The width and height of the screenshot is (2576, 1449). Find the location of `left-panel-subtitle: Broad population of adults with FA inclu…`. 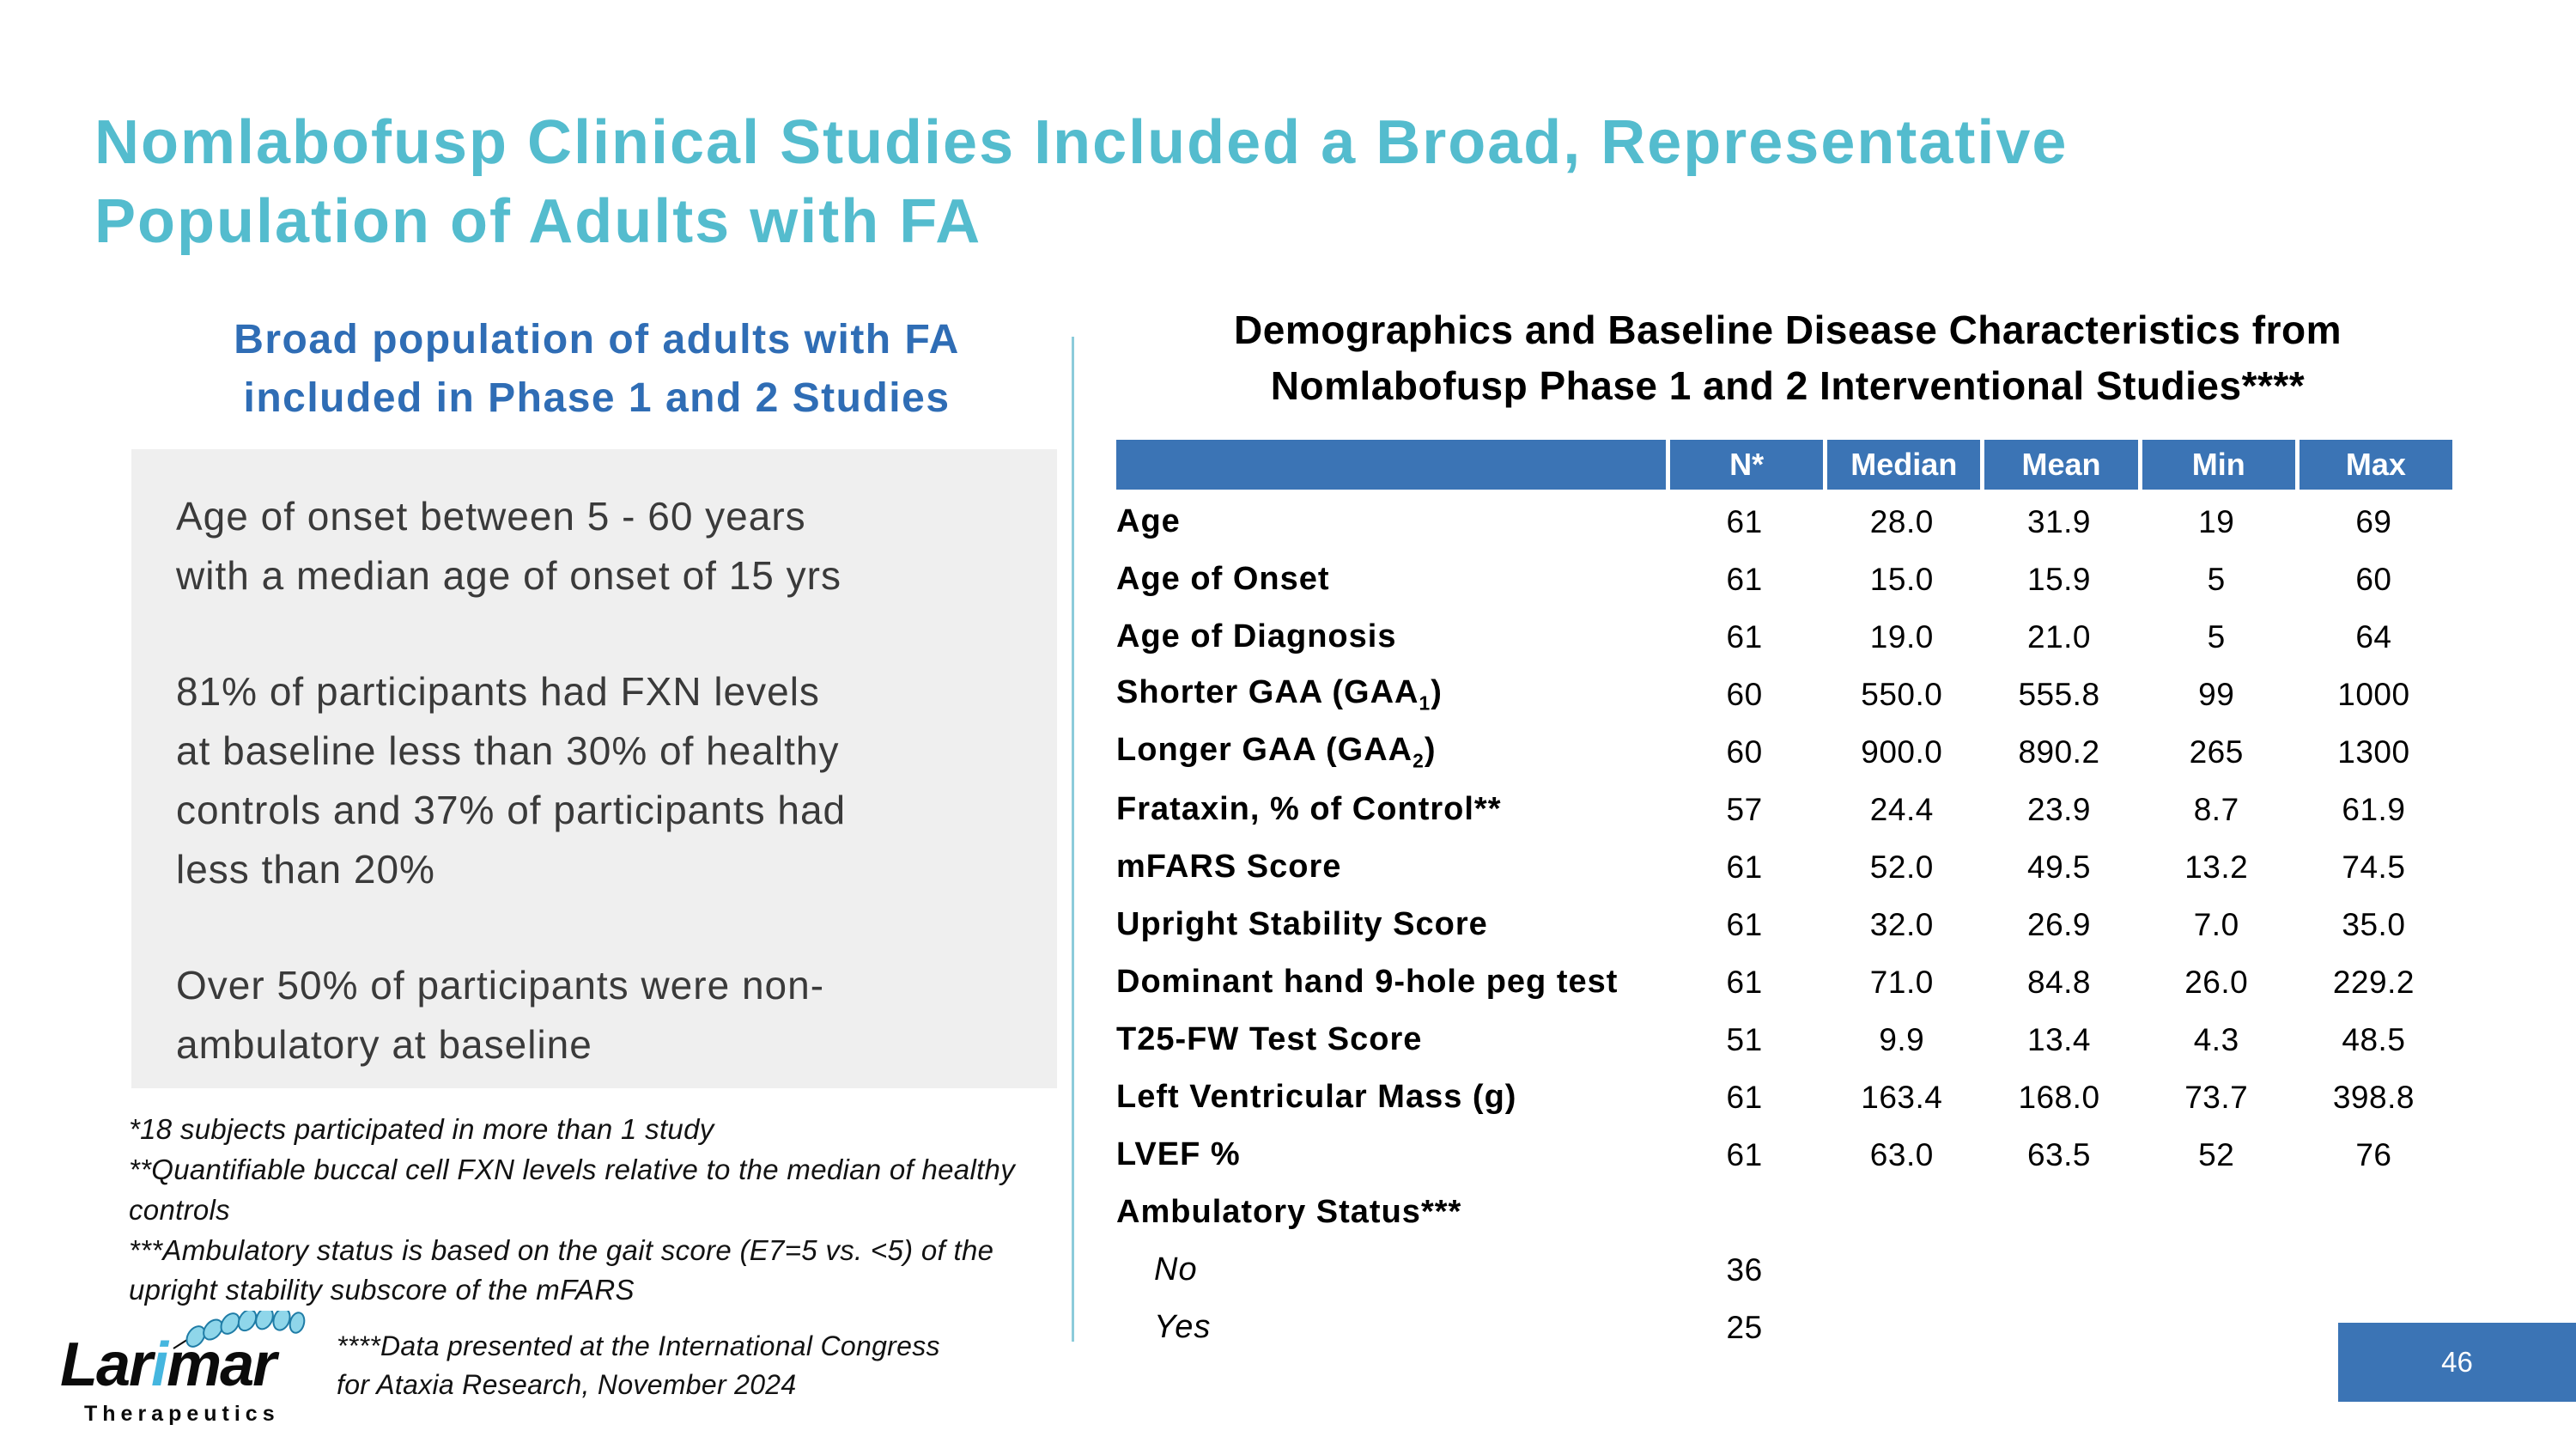

left-panel-subtitle: Broad population of adults with FA inclu… is located at coordinates (596, 369).